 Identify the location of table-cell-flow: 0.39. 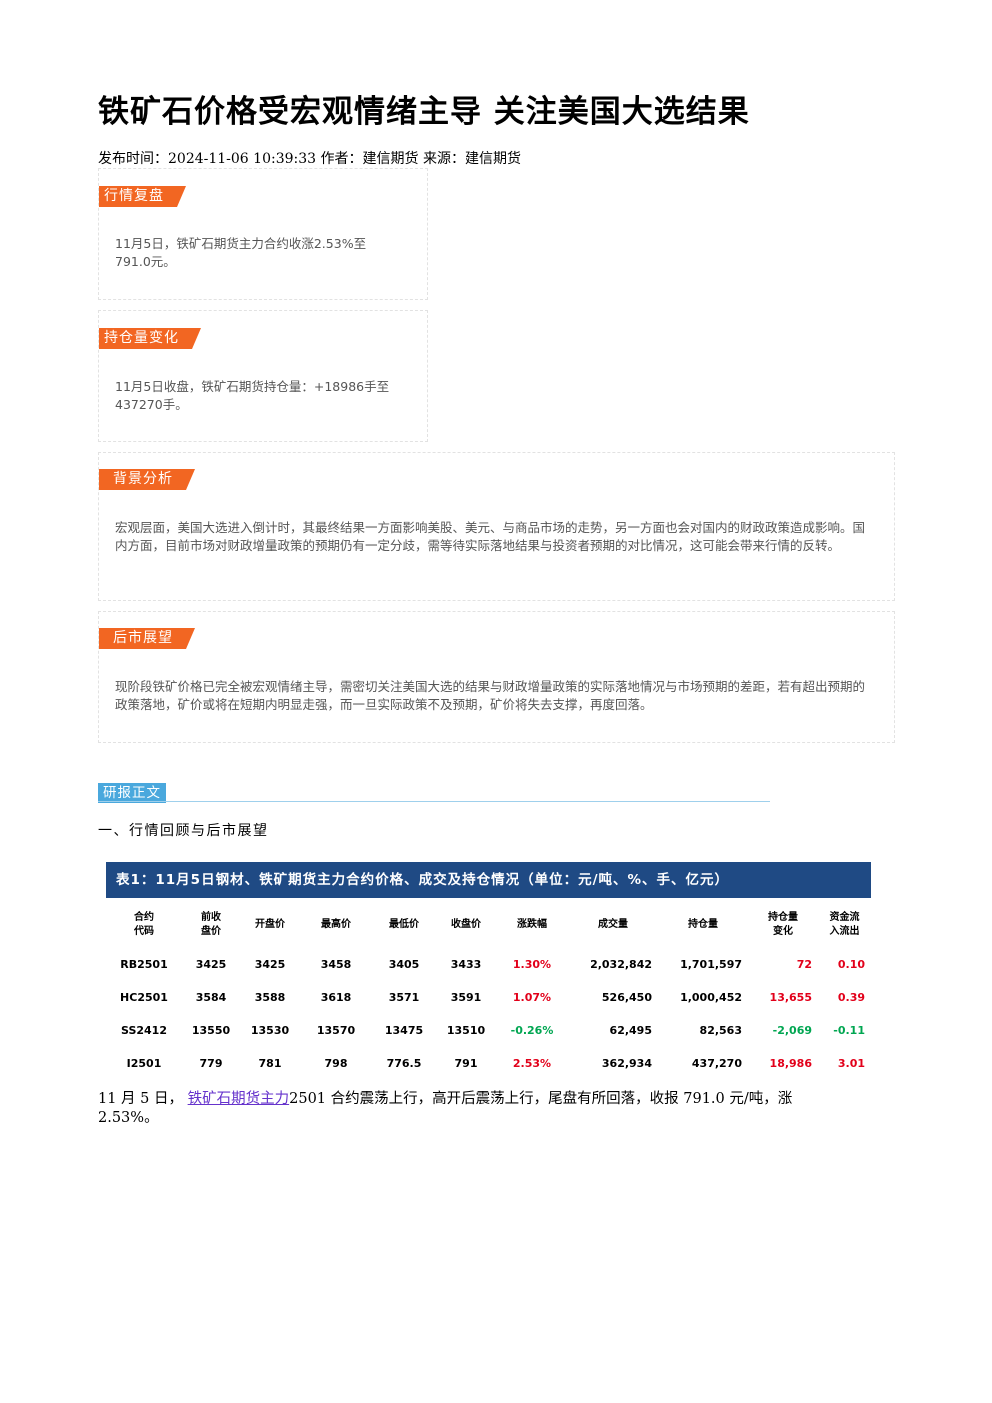
(851, 997).